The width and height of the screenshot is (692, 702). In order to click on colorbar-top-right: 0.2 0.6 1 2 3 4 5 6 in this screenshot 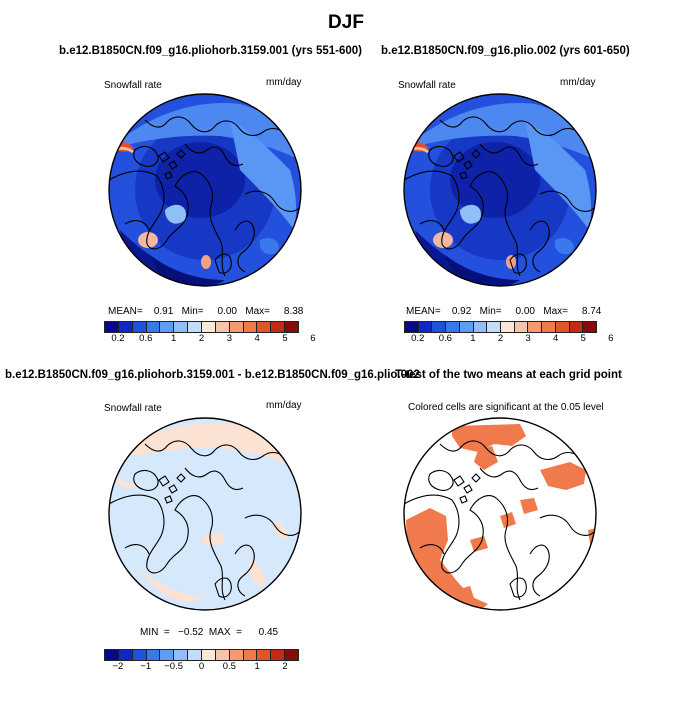, I will do `click(508, 333)`.